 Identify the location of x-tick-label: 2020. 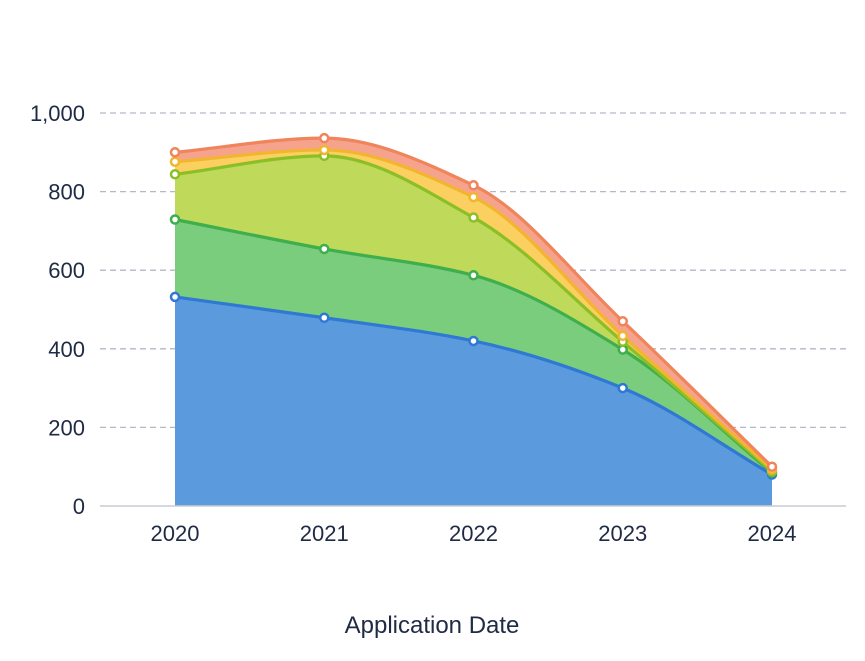
(175, 533).